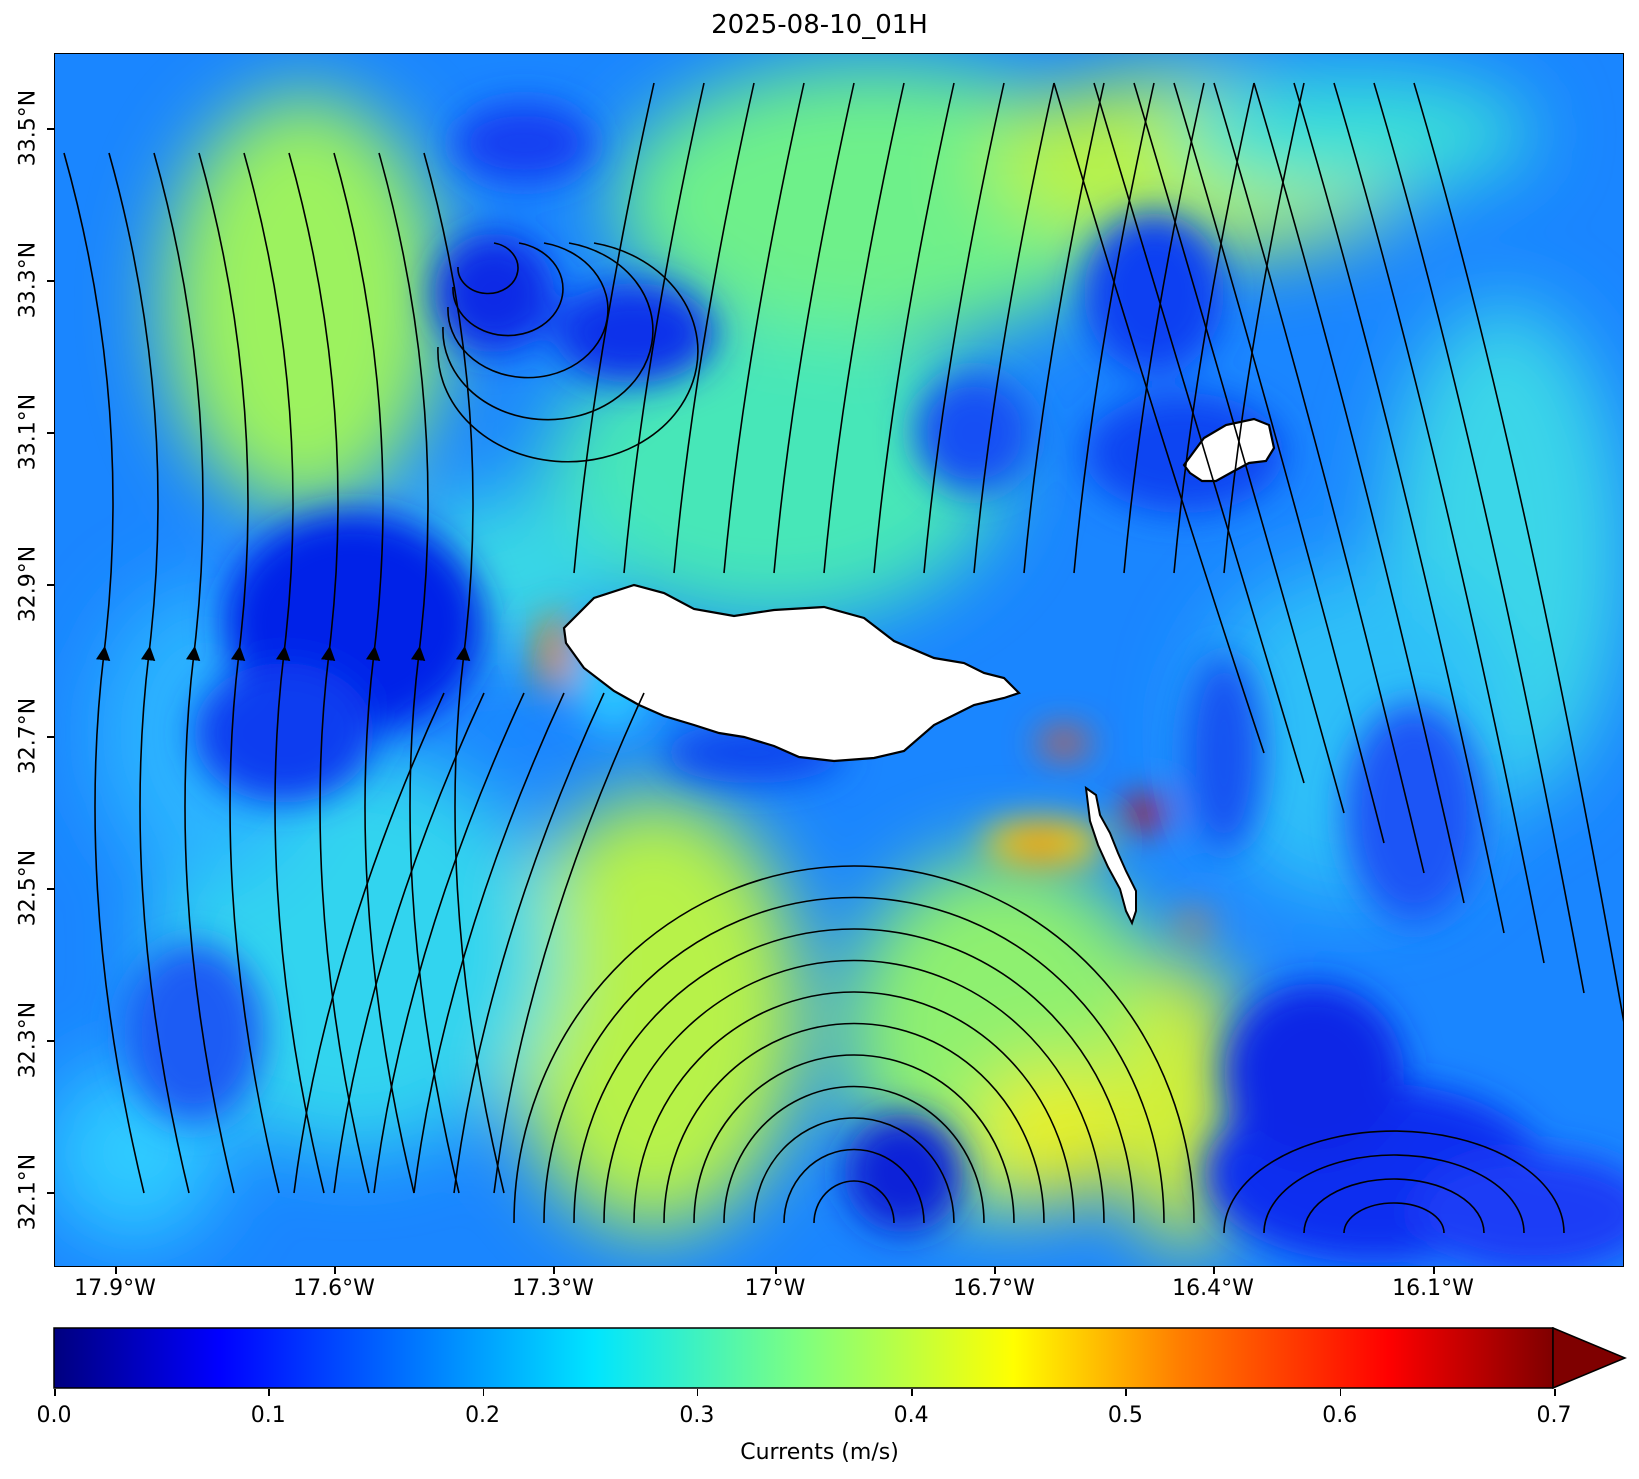 The width and height of the screenshot is (1639, 1479). I want to click on desertas-islands, so click(1110, 855).